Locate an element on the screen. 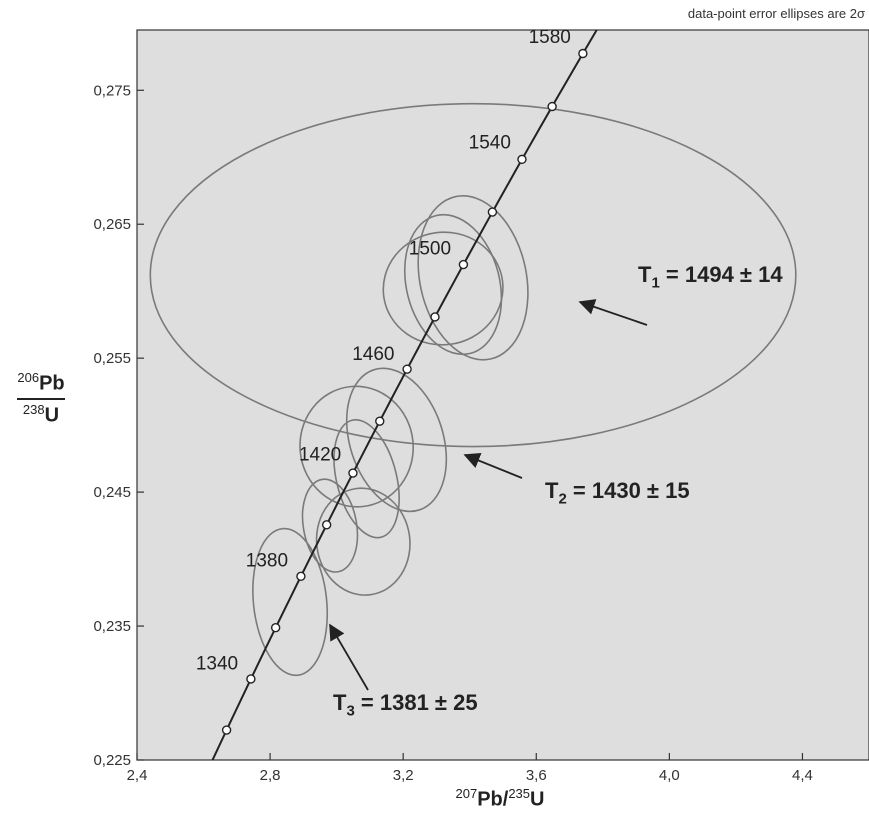  x-tick-label: 3,2 is located at coordinates (403, 775).